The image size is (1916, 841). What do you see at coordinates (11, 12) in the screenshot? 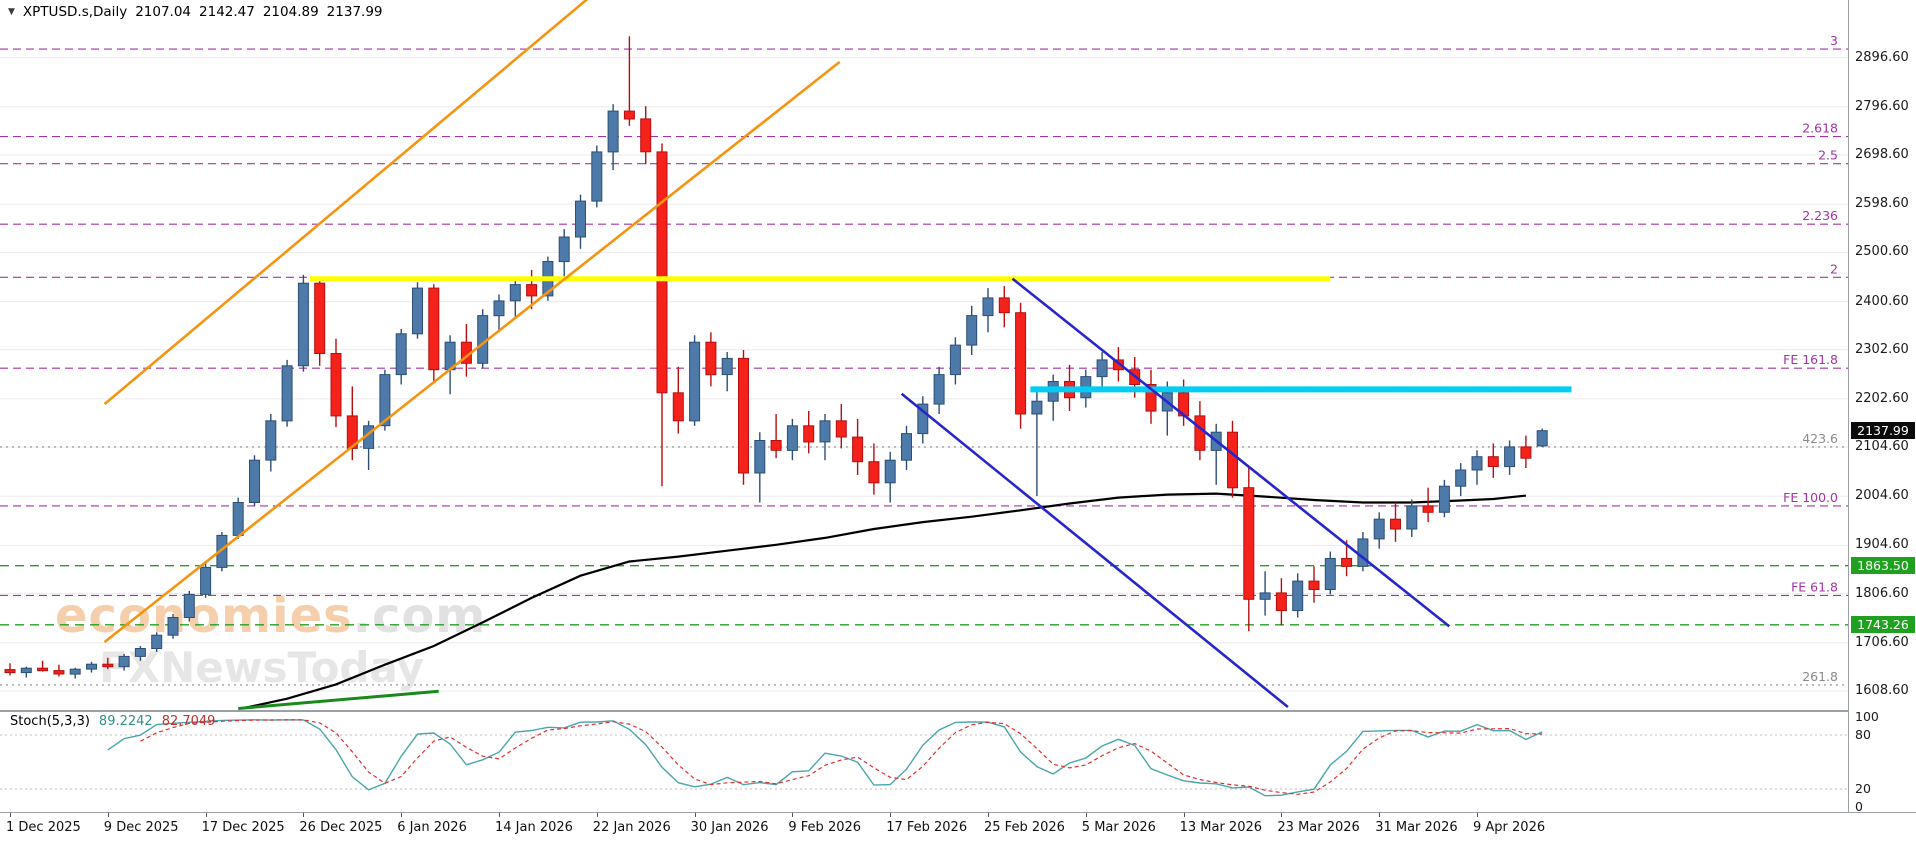
I see `chart-marker-icon: ▼` at bounding box center [11, 12].